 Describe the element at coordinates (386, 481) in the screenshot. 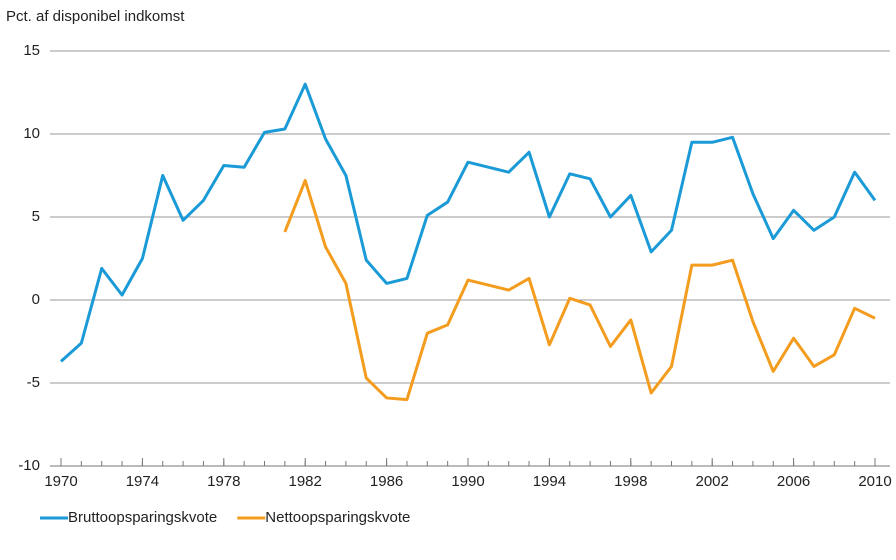

I see `x-tick-label: 1986` at that location.